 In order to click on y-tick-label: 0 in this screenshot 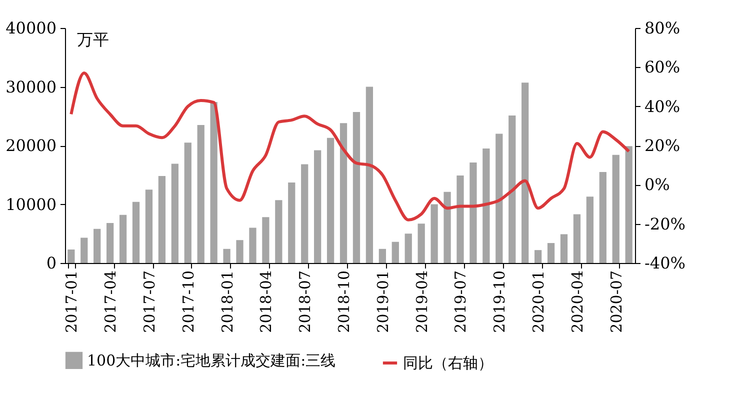, I will do `click(51, 263)`.